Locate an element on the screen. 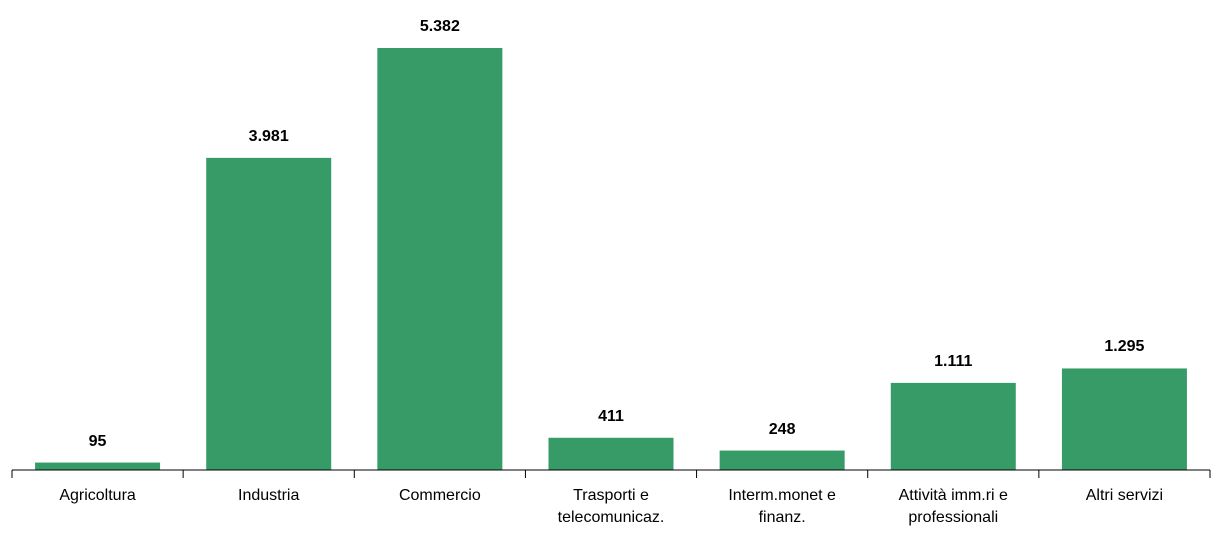 This screenshot has width=1213, height=545. x-tick-label: Interm.monet e finanz. is located at coordinates (782, 506).